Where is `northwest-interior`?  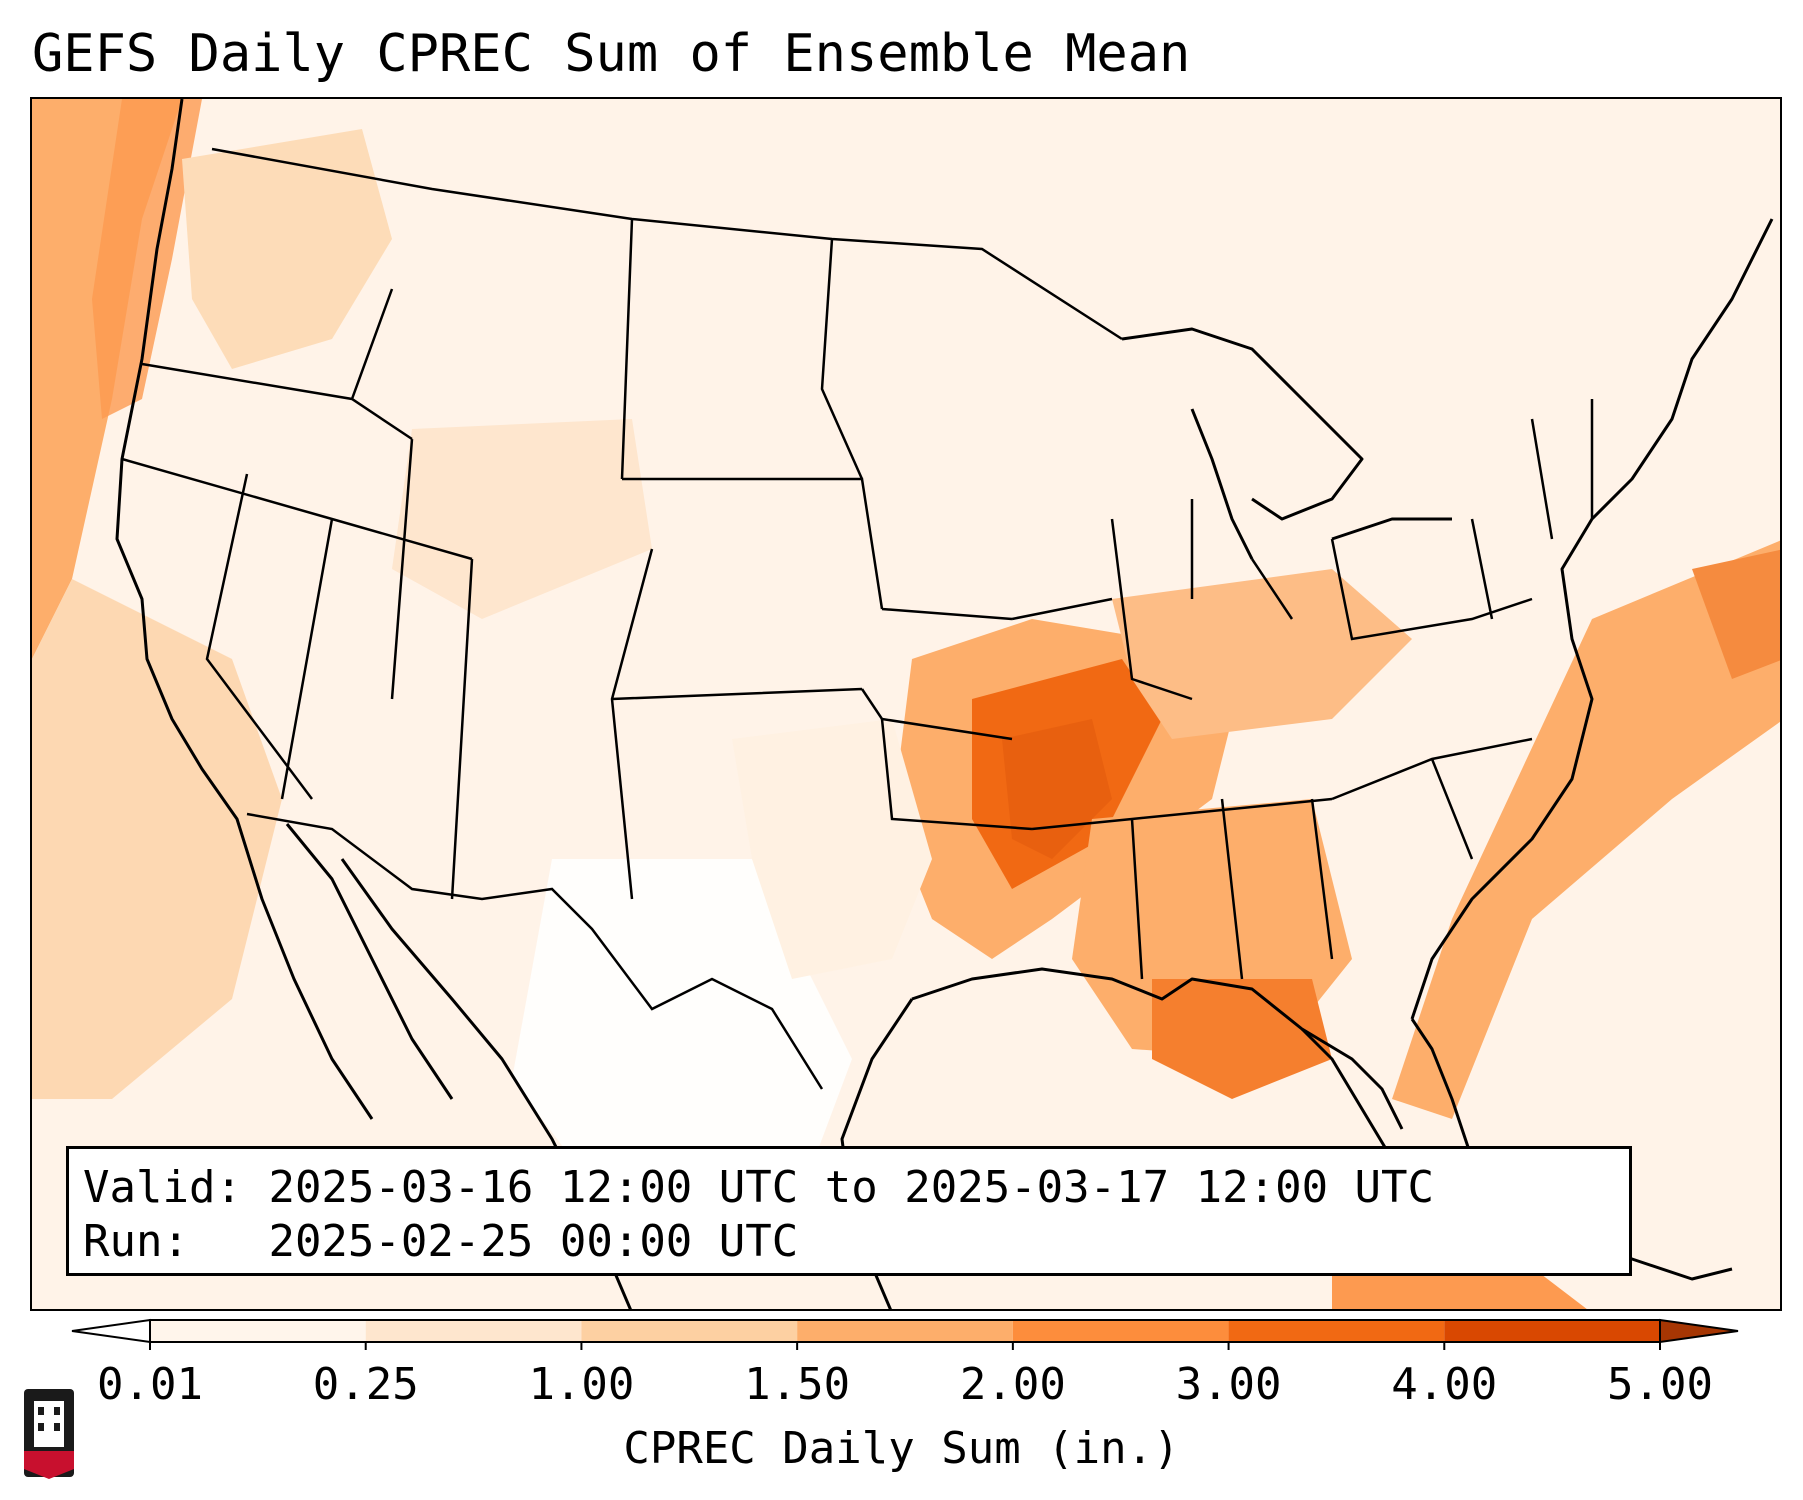 northwest-interior is located at coordinates (287, 249).